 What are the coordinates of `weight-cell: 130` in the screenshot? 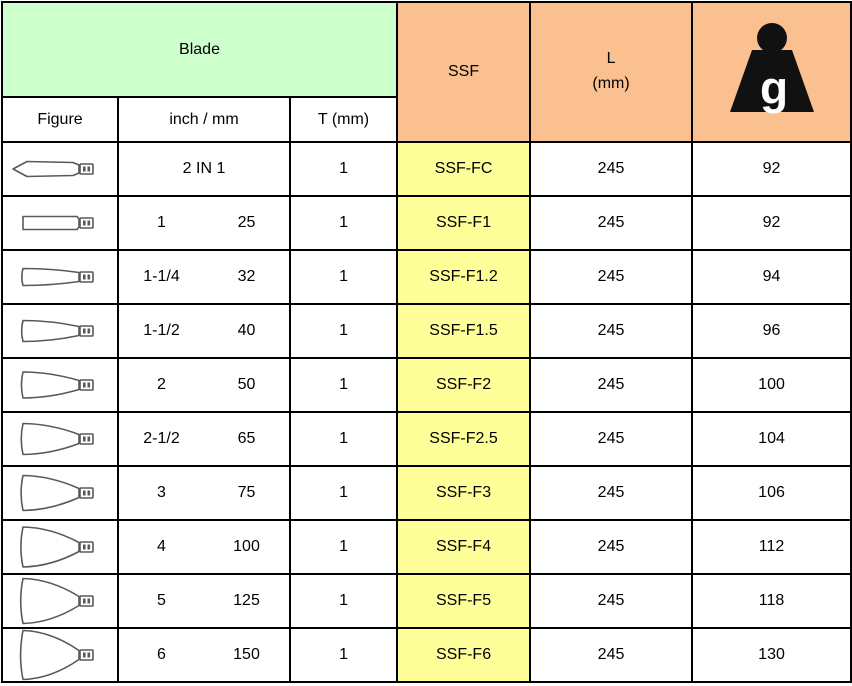 It's located at (771, 655).